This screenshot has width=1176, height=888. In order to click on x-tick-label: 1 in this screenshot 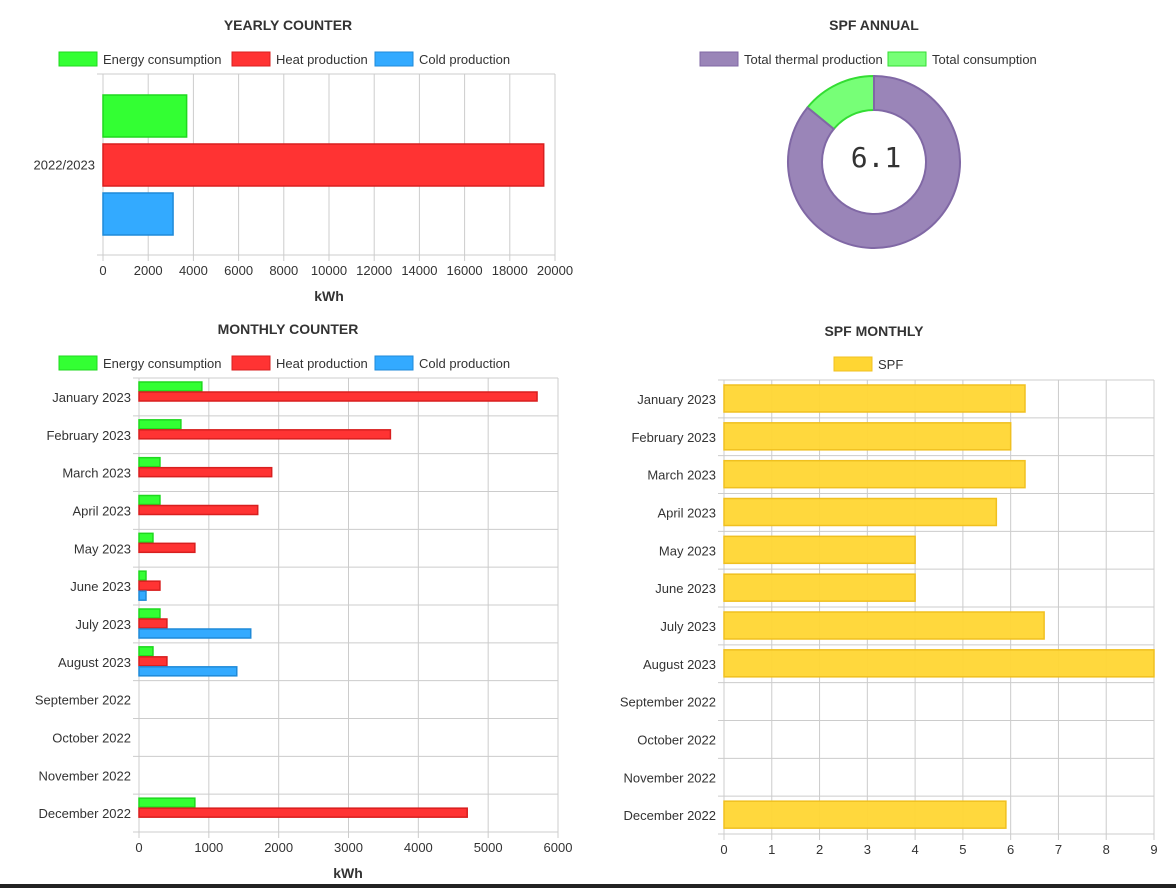, I will do `click(771, 849)`.